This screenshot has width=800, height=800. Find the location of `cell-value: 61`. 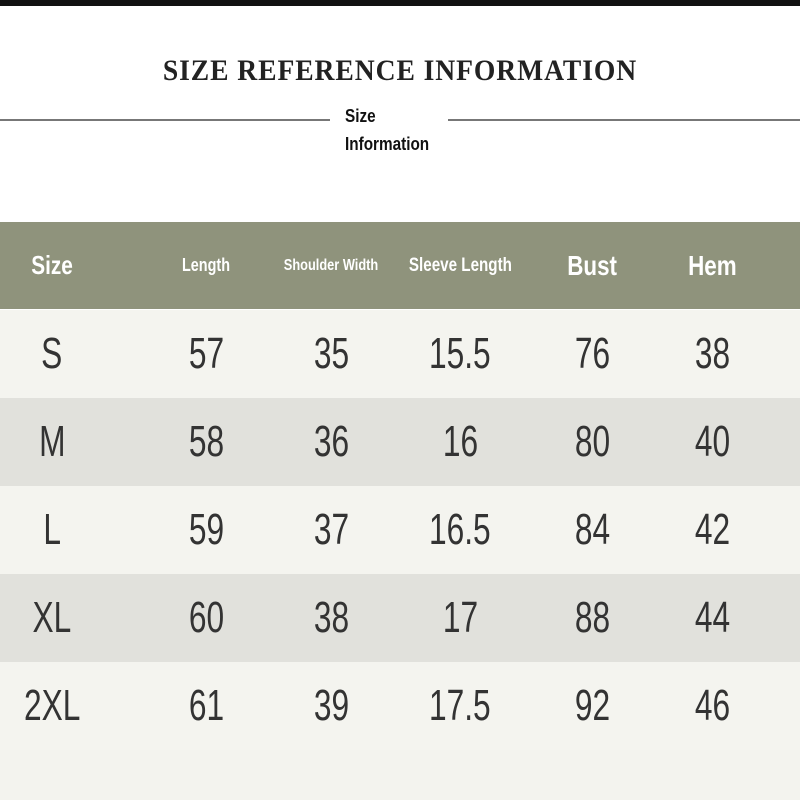

cell-value: 61 is located at coordinates (206, 705).